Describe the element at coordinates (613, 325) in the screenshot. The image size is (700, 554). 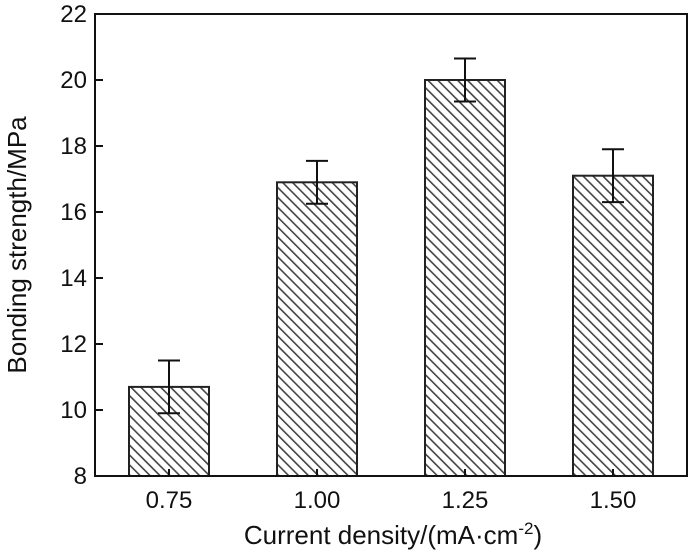
I see `bar-1.50` at that location.